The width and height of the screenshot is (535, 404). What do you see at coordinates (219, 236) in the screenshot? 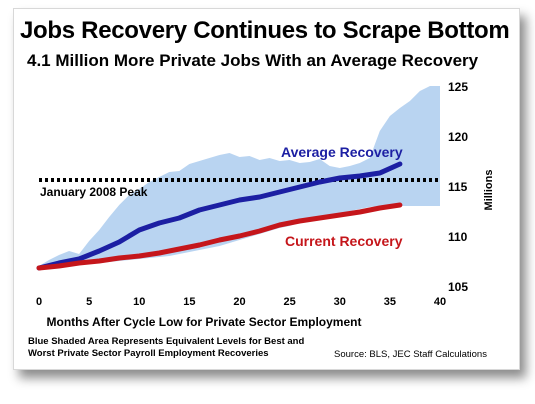
I see `current-recovery-line` at bounding box center [219, 236].